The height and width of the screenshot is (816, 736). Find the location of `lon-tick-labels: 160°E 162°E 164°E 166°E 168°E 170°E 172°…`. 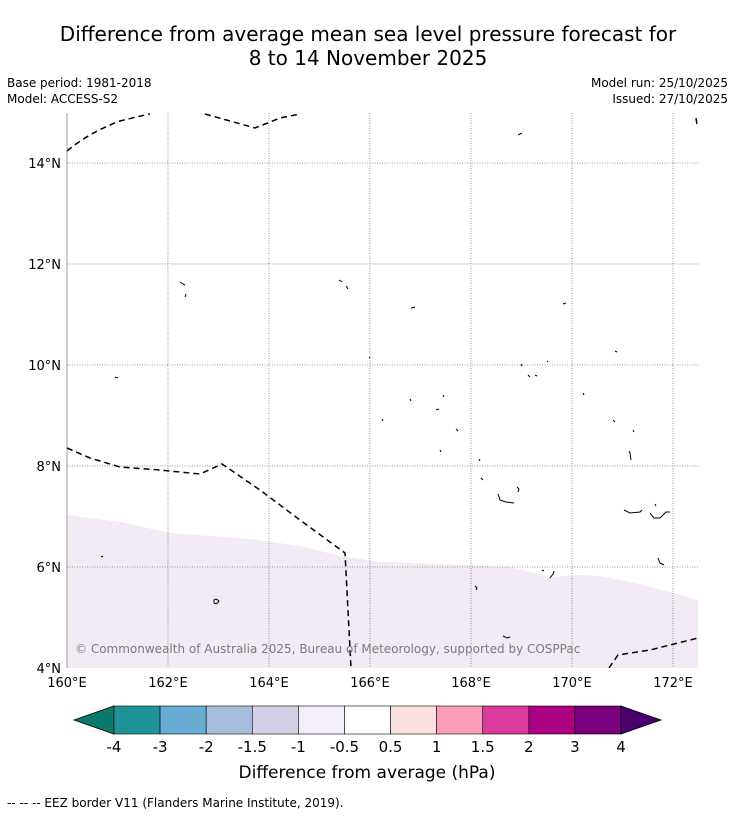

lon-tick-labels: 160°E 162°E 164°E 166°E 168°E 170°E 172°… is located at coordinates (370, 683).